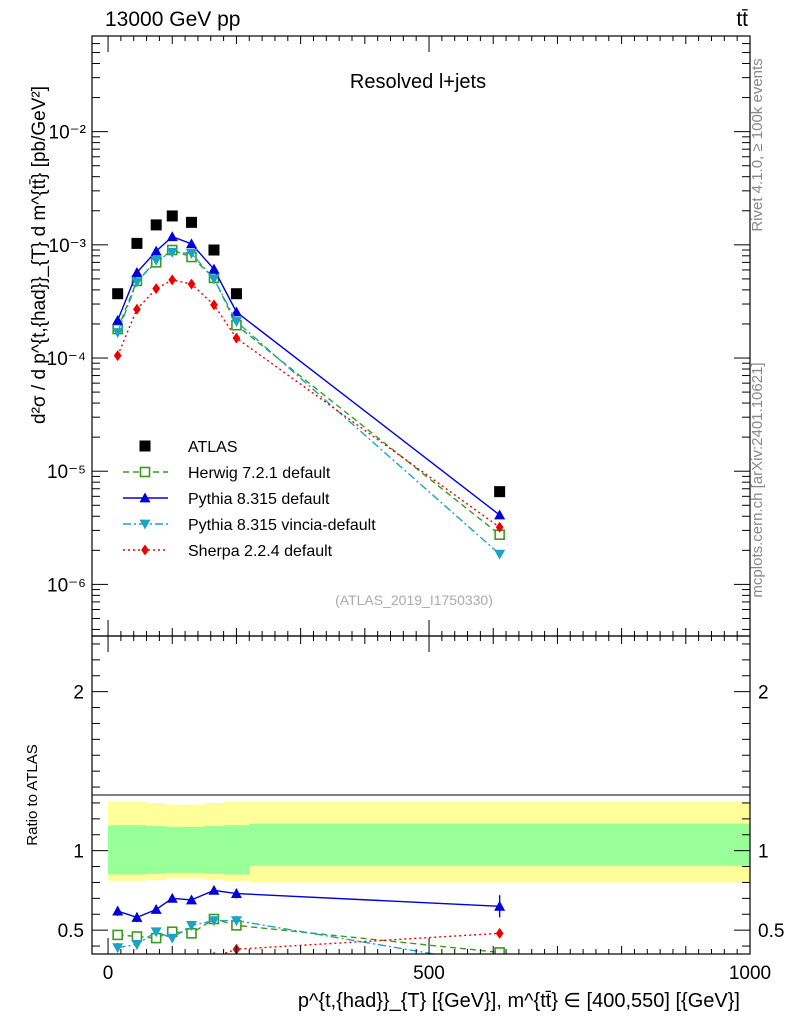 This screenshot has width=786, height=1024. What do you see at coordinates (66, 585) in the screenshot?
I see `main-y-tick-label: 10⁻⁶` at bounding box center [66, 585].